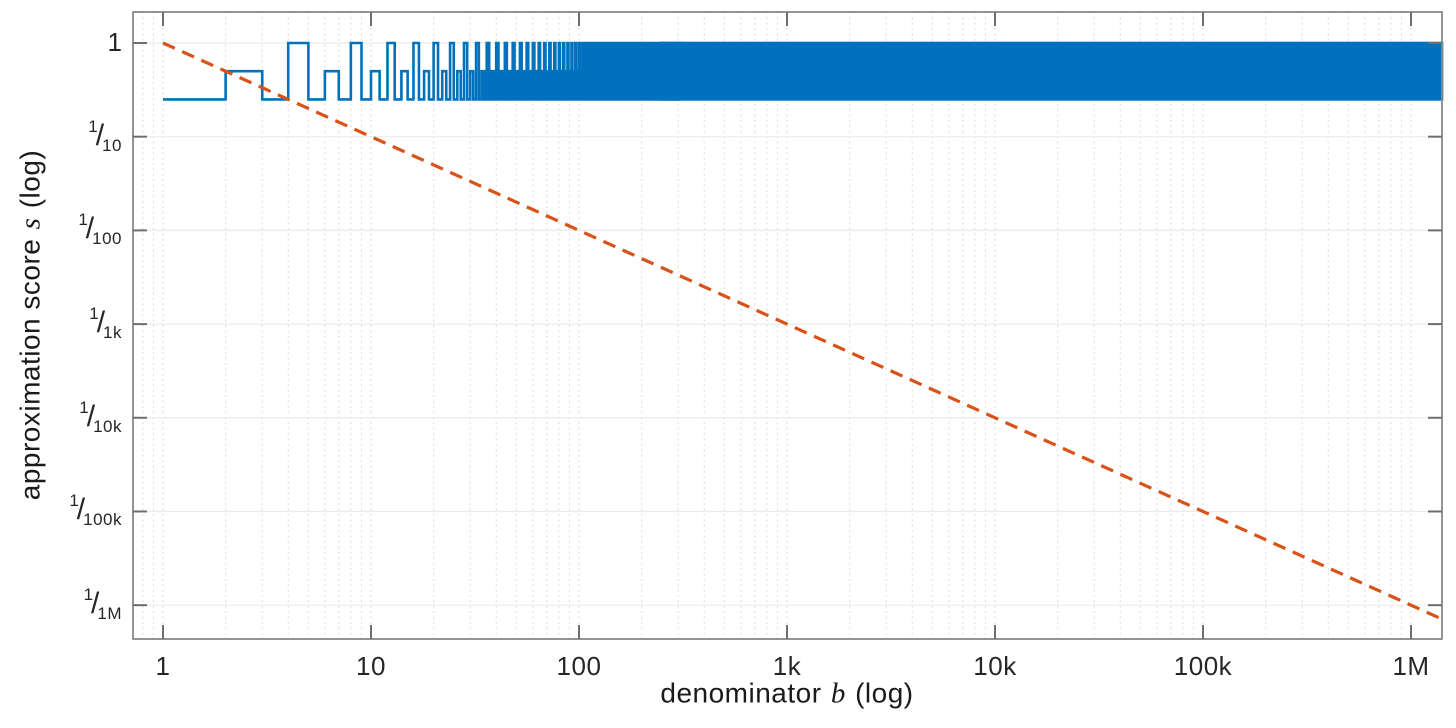 The width and height of the screenshot is (1456, 728). I want to click on y-tick-label: 1/10, so click(105, 135).